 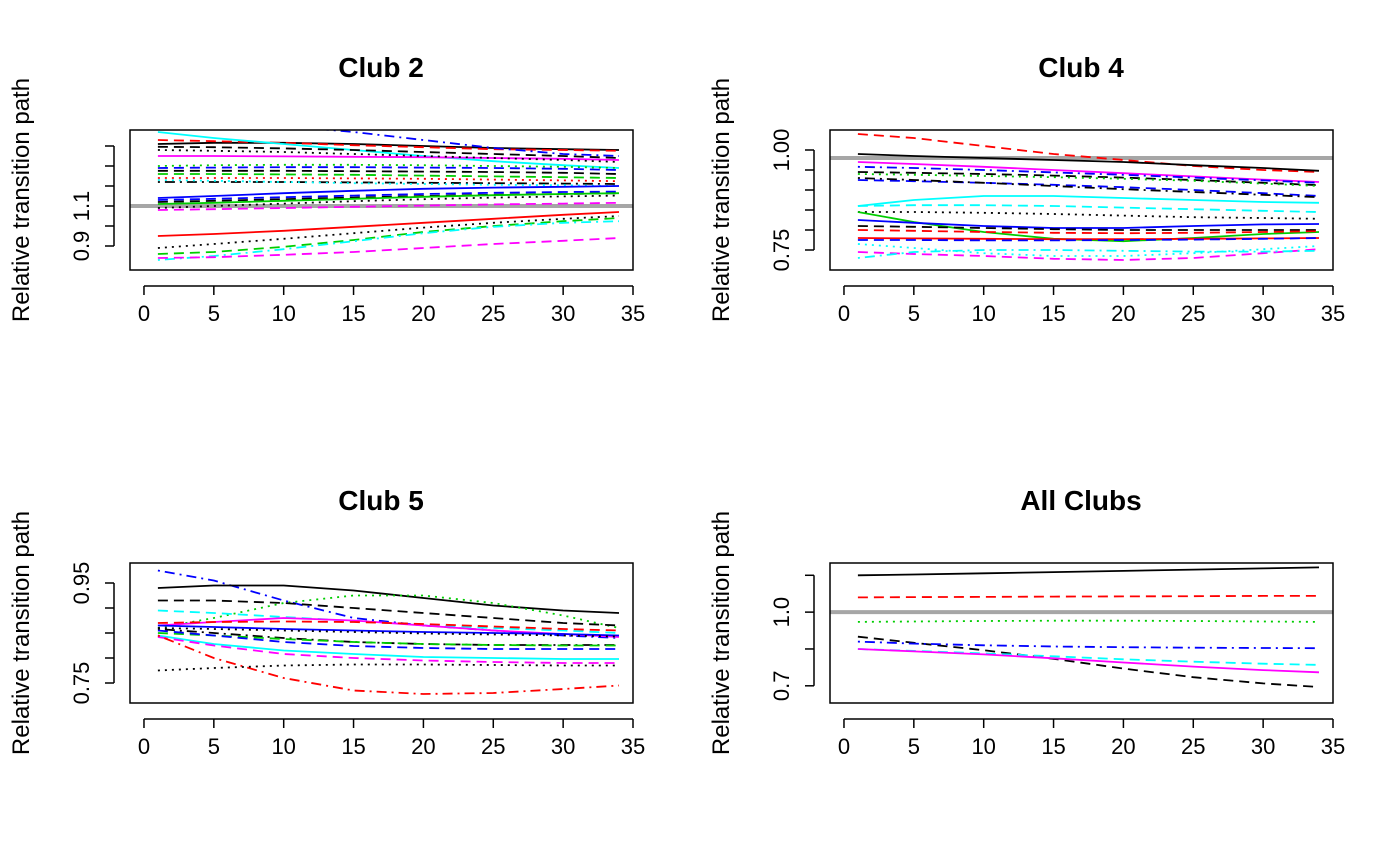 I want to click on panel-title: Club 2, so click(x=381, y=67).